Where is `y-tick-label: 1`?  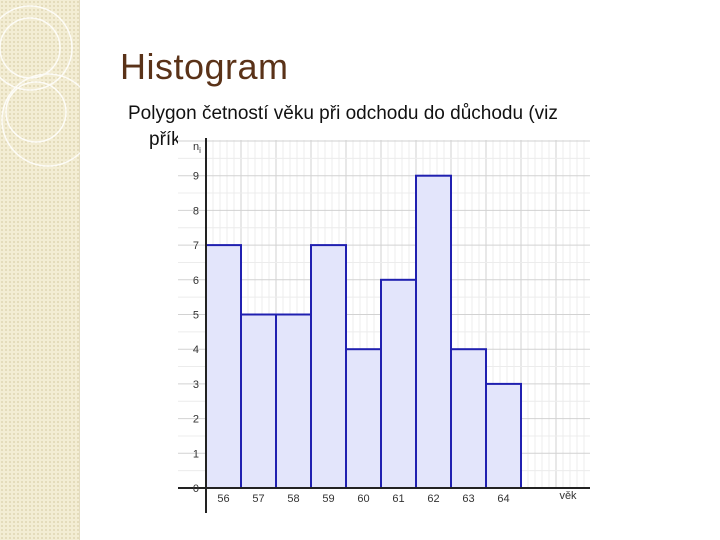
y-tick-label: 1 is located at coordinates (196, 454).